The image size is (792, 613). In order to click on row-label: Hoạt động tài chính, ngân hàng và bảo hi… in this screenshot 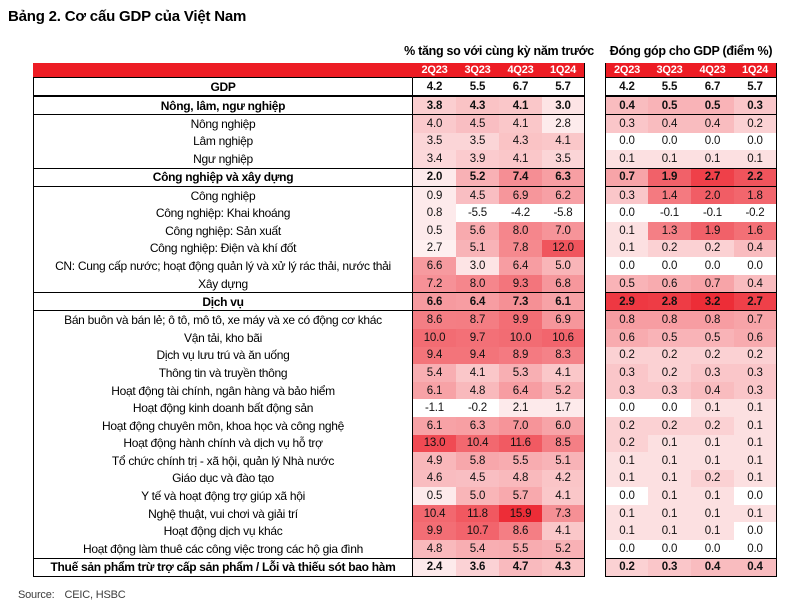, I will do `click(223, 390)`.